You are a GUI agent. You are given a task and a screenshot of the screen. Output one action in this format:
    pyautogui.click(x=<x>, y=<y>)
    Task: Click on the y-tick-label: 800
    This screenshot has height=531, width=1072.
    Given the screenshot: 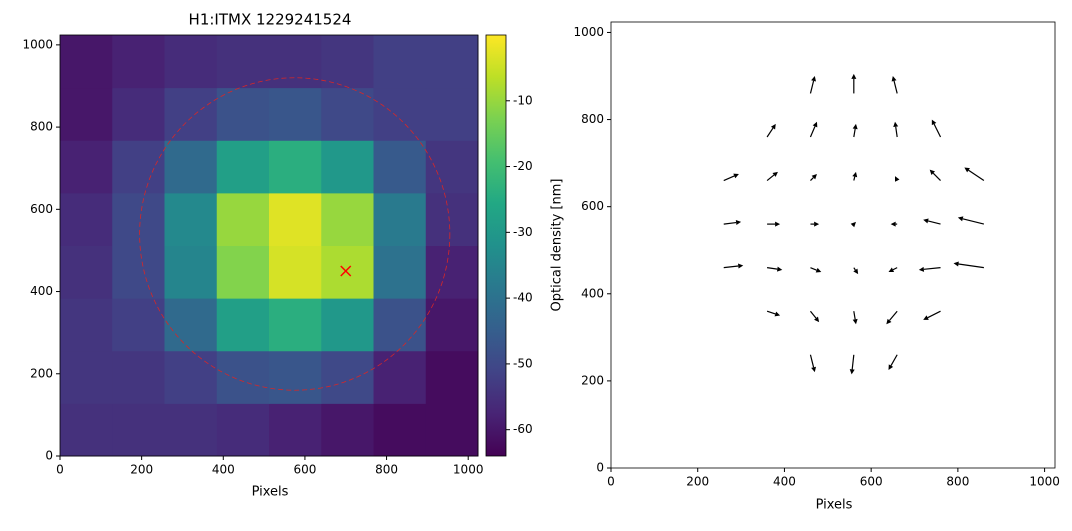 What is the action you would take?
    pyautogui.click(x=41, y=127)
    